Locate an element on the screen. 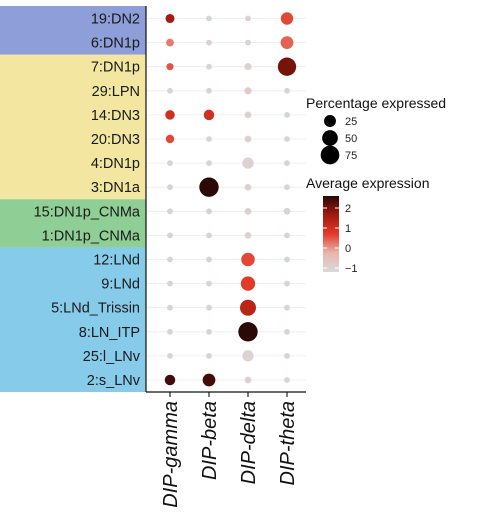  size-legend-label: 25 is located at coordinates (351, 122).